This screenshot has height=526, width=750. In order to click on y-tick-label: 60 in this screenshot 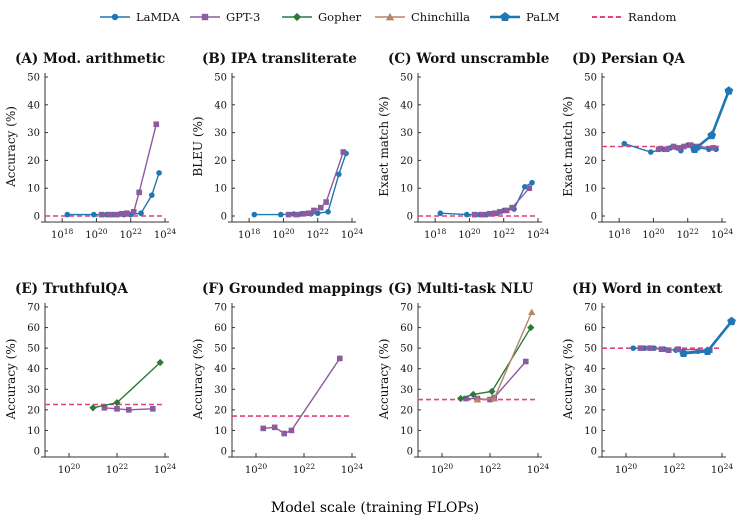, I will do `click(220, 328)`.